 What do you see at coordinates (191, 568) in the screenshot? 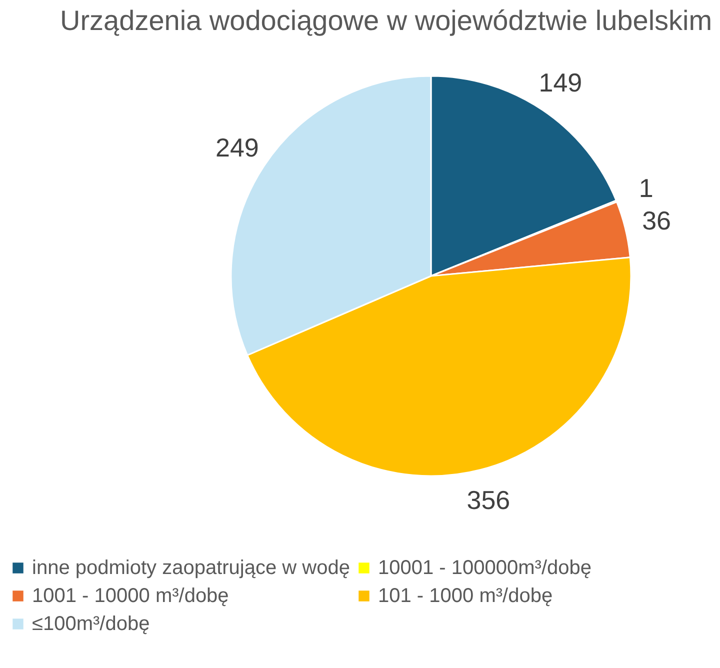
I see `legend-label: inne podmioty zaopatrujące w wodę` at bounding box center [191, 568].